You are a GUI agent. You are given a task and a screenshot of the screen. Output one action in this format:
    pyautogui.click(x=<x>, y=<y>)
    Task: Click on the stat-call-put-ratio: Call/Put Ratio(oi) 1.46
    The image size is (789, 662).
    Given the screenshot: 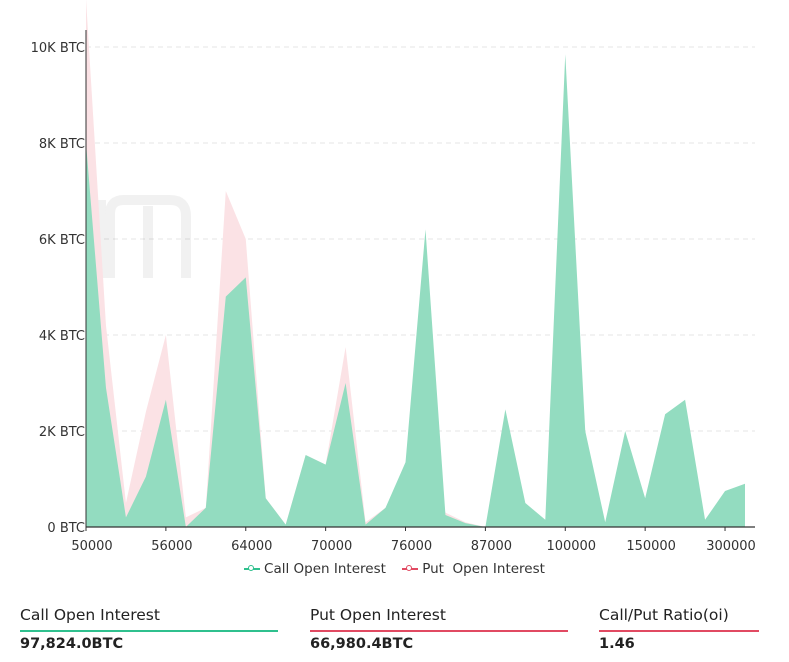 What is the action you would take?
    pyautogui.click(x=679, y=629)
    